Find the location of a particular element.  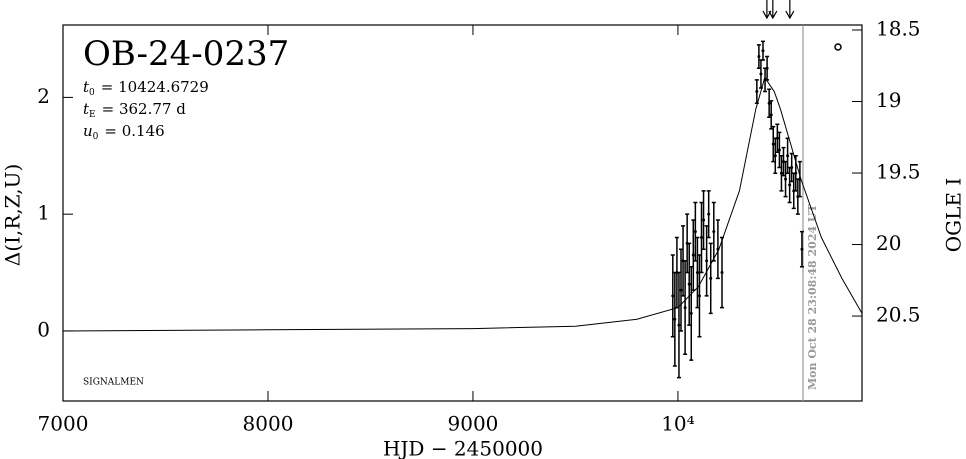

annotation: SIGNALMEN is located at coordinates (113, 383).